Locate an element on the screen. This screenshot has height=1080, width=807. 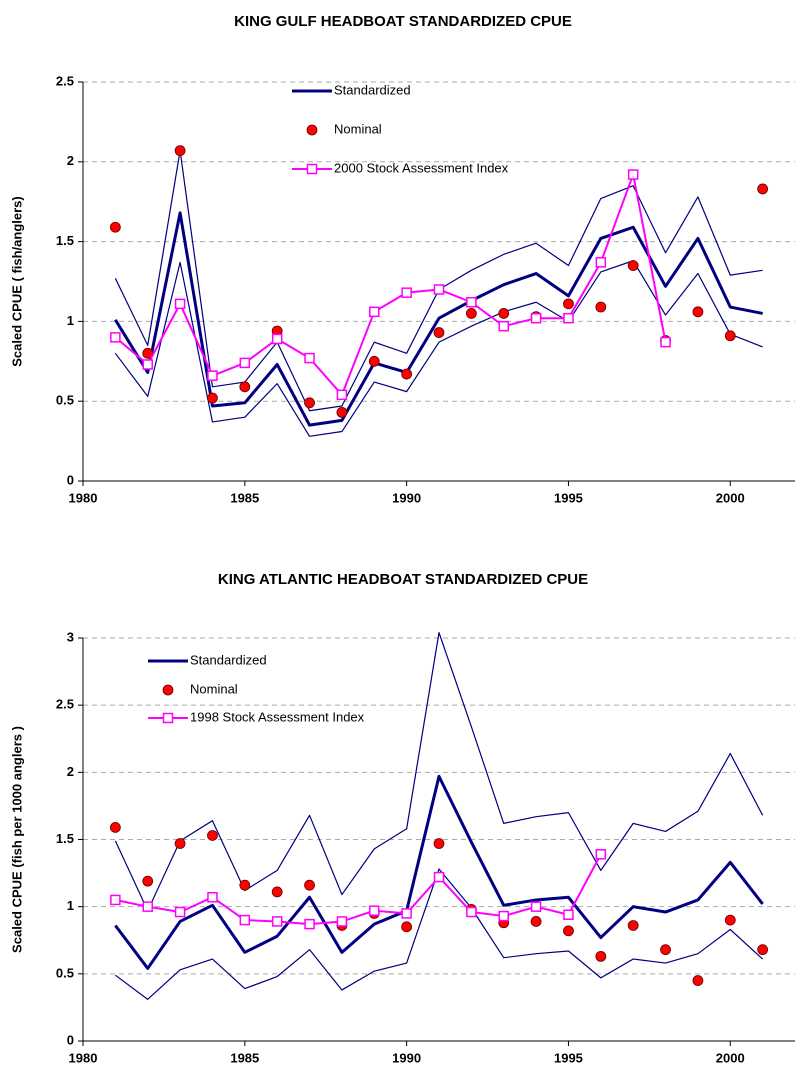
chart-title: KING ATLANTIC HEADBOAT STANDARDIZED CPUE is located at coordinates (403, 579).